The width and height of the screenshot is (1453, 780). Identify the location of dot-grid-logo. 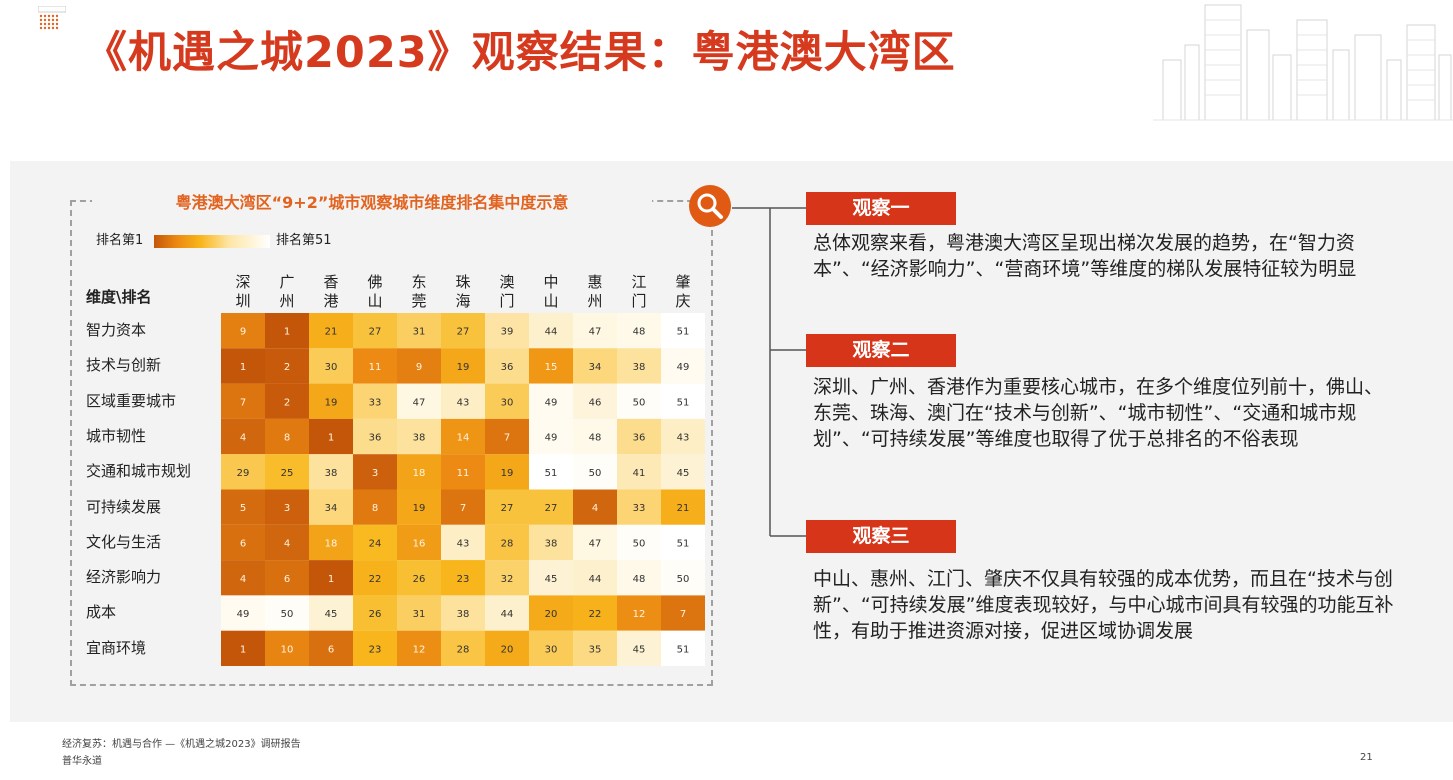
(52, 18).